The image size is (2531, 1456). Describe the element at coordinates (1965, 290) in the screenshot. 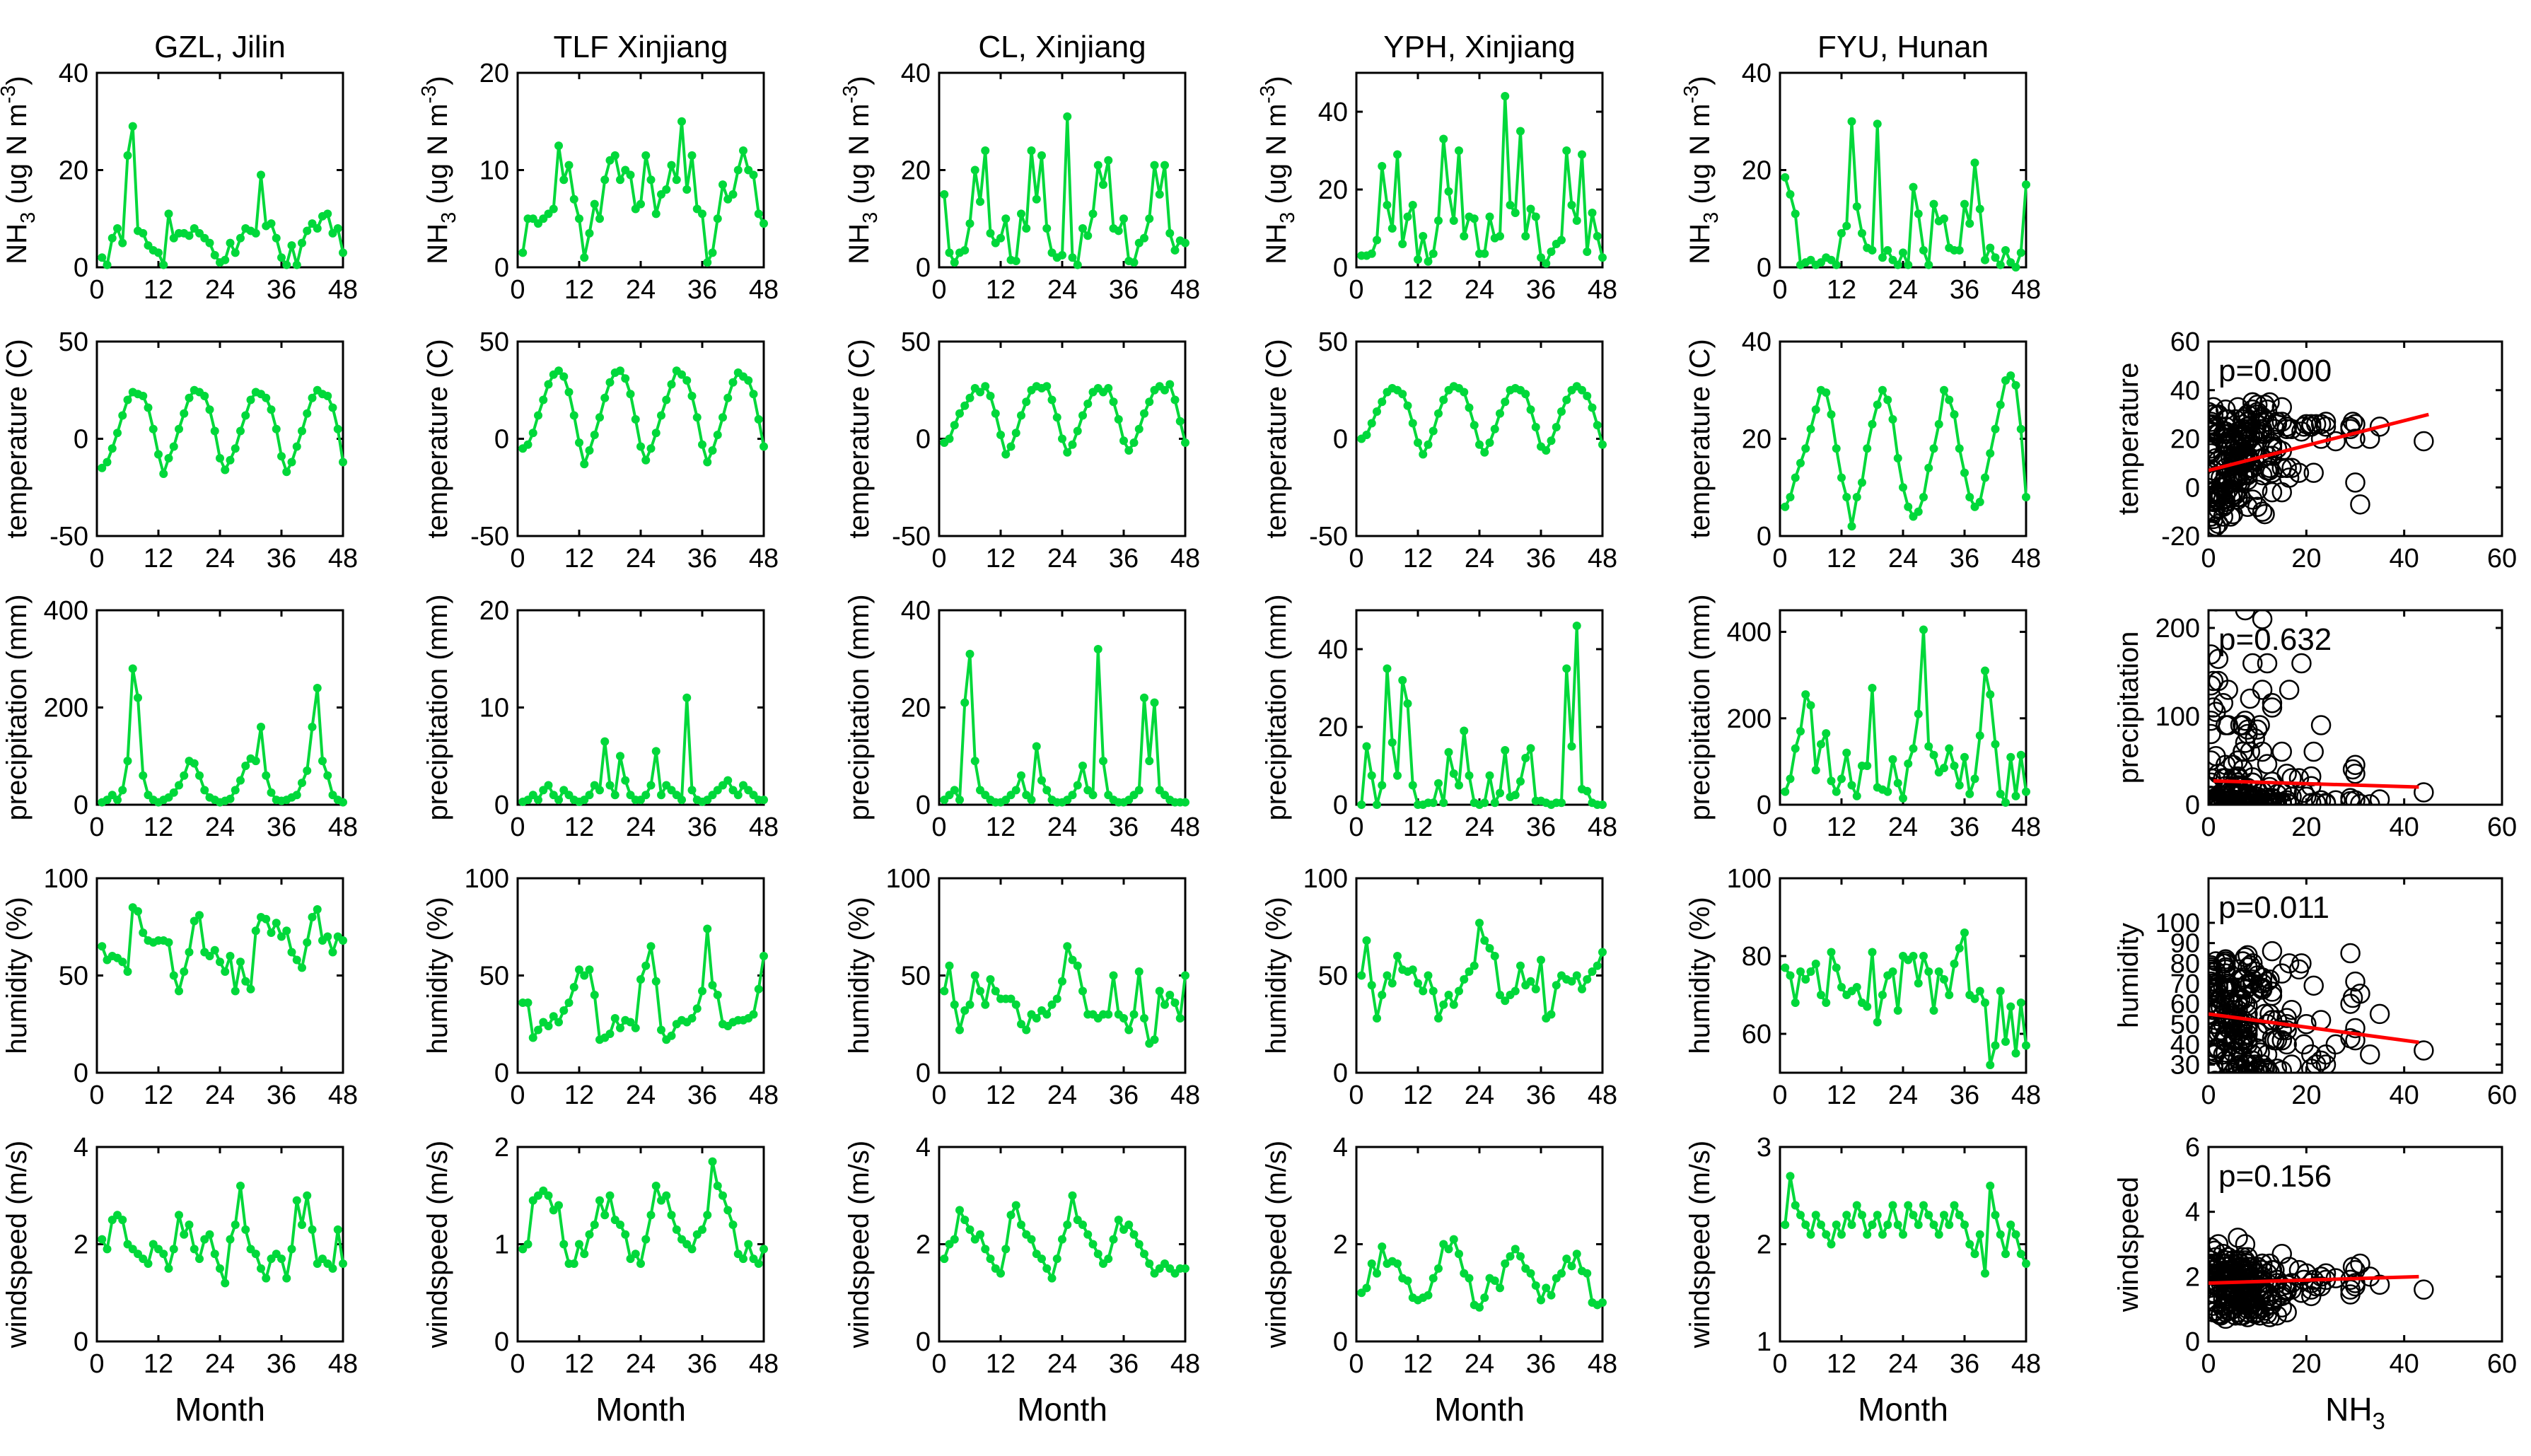

I see `x-tick-label: 36` at that location.